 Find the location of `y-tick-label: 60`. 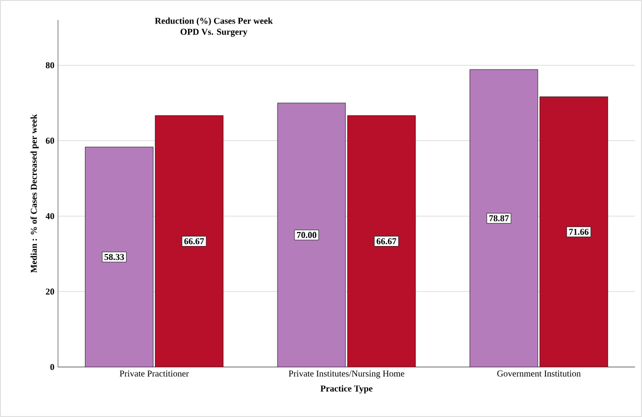

y-tick-label: 60 is located at coordinates (50, 141).